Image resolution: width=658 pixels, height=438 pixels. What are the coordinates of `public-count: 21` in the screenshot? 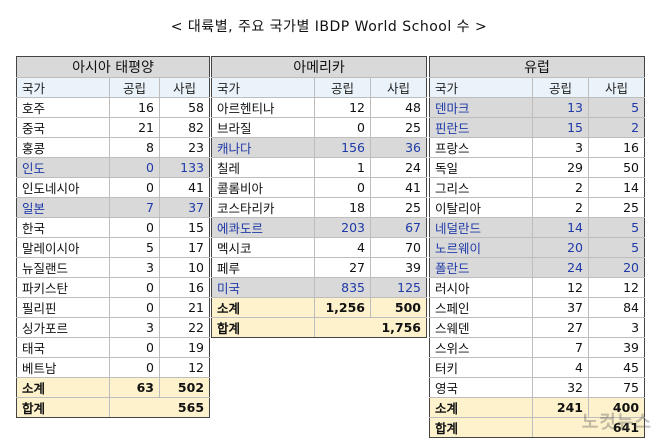 It's located at (134, 127).